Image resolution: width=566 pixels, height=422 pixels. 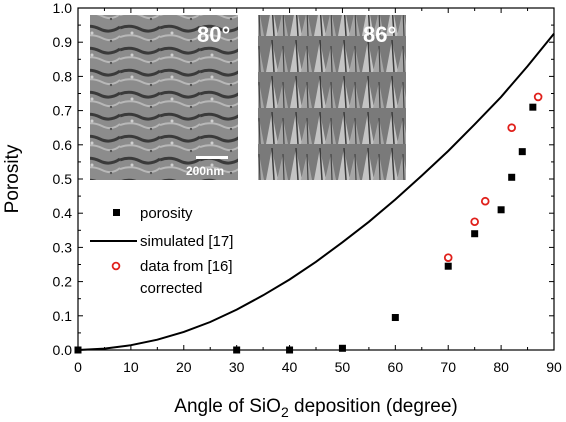 What do you see at coordinates (396, 367) in the screenshot?
I see `x-tick-label: 60` at bounding box center [396, 367].